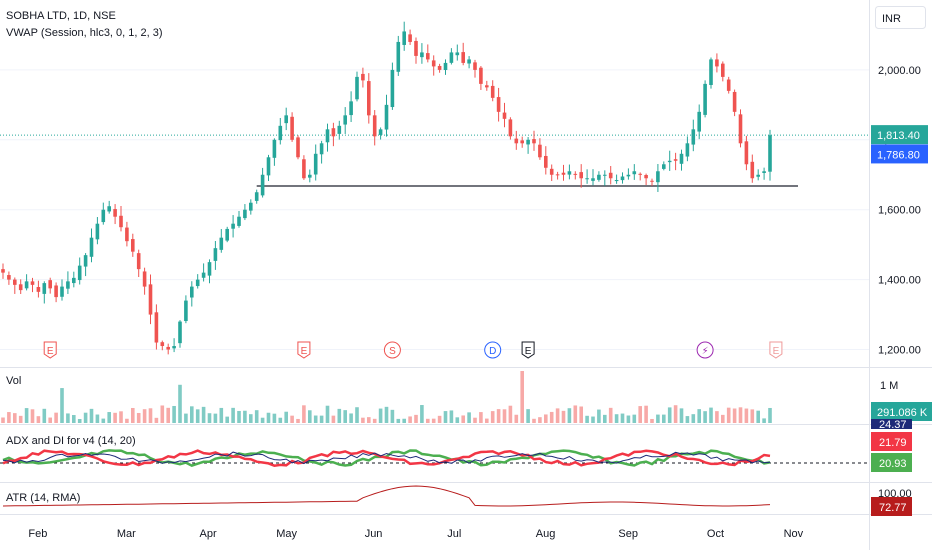 The width and height of the screenshot is (932, 550). I want to click on currency-button: INR, so click(900, 17).